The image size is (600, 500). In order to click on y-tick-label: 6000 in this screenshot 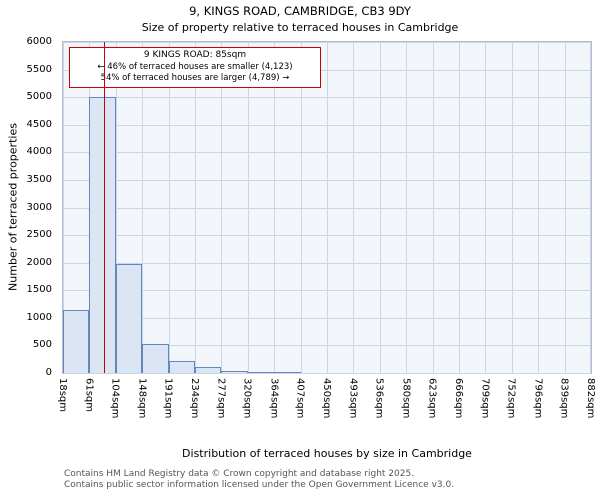, I will do `click(39, 41)`.